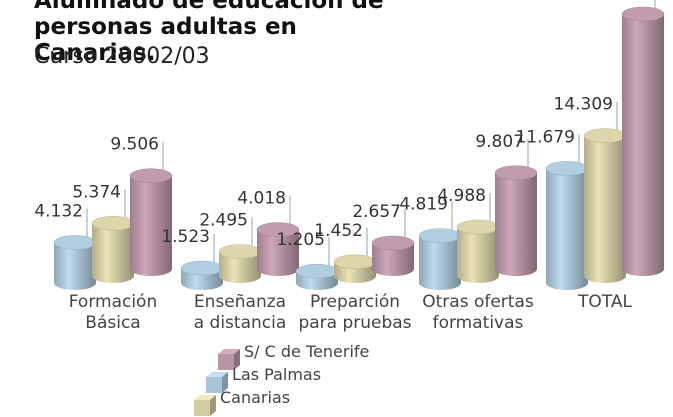 This screenshot has height=417, width=673. What do you see at coordinates (461, 196) in the screenshot?
I see `value-label: 4.988` at bounding box center [461, 196].